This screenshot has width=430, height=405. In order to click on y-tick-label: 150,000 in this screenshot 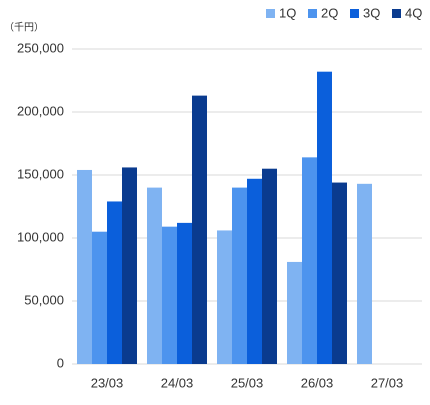, I will do `click(40, 173)`.